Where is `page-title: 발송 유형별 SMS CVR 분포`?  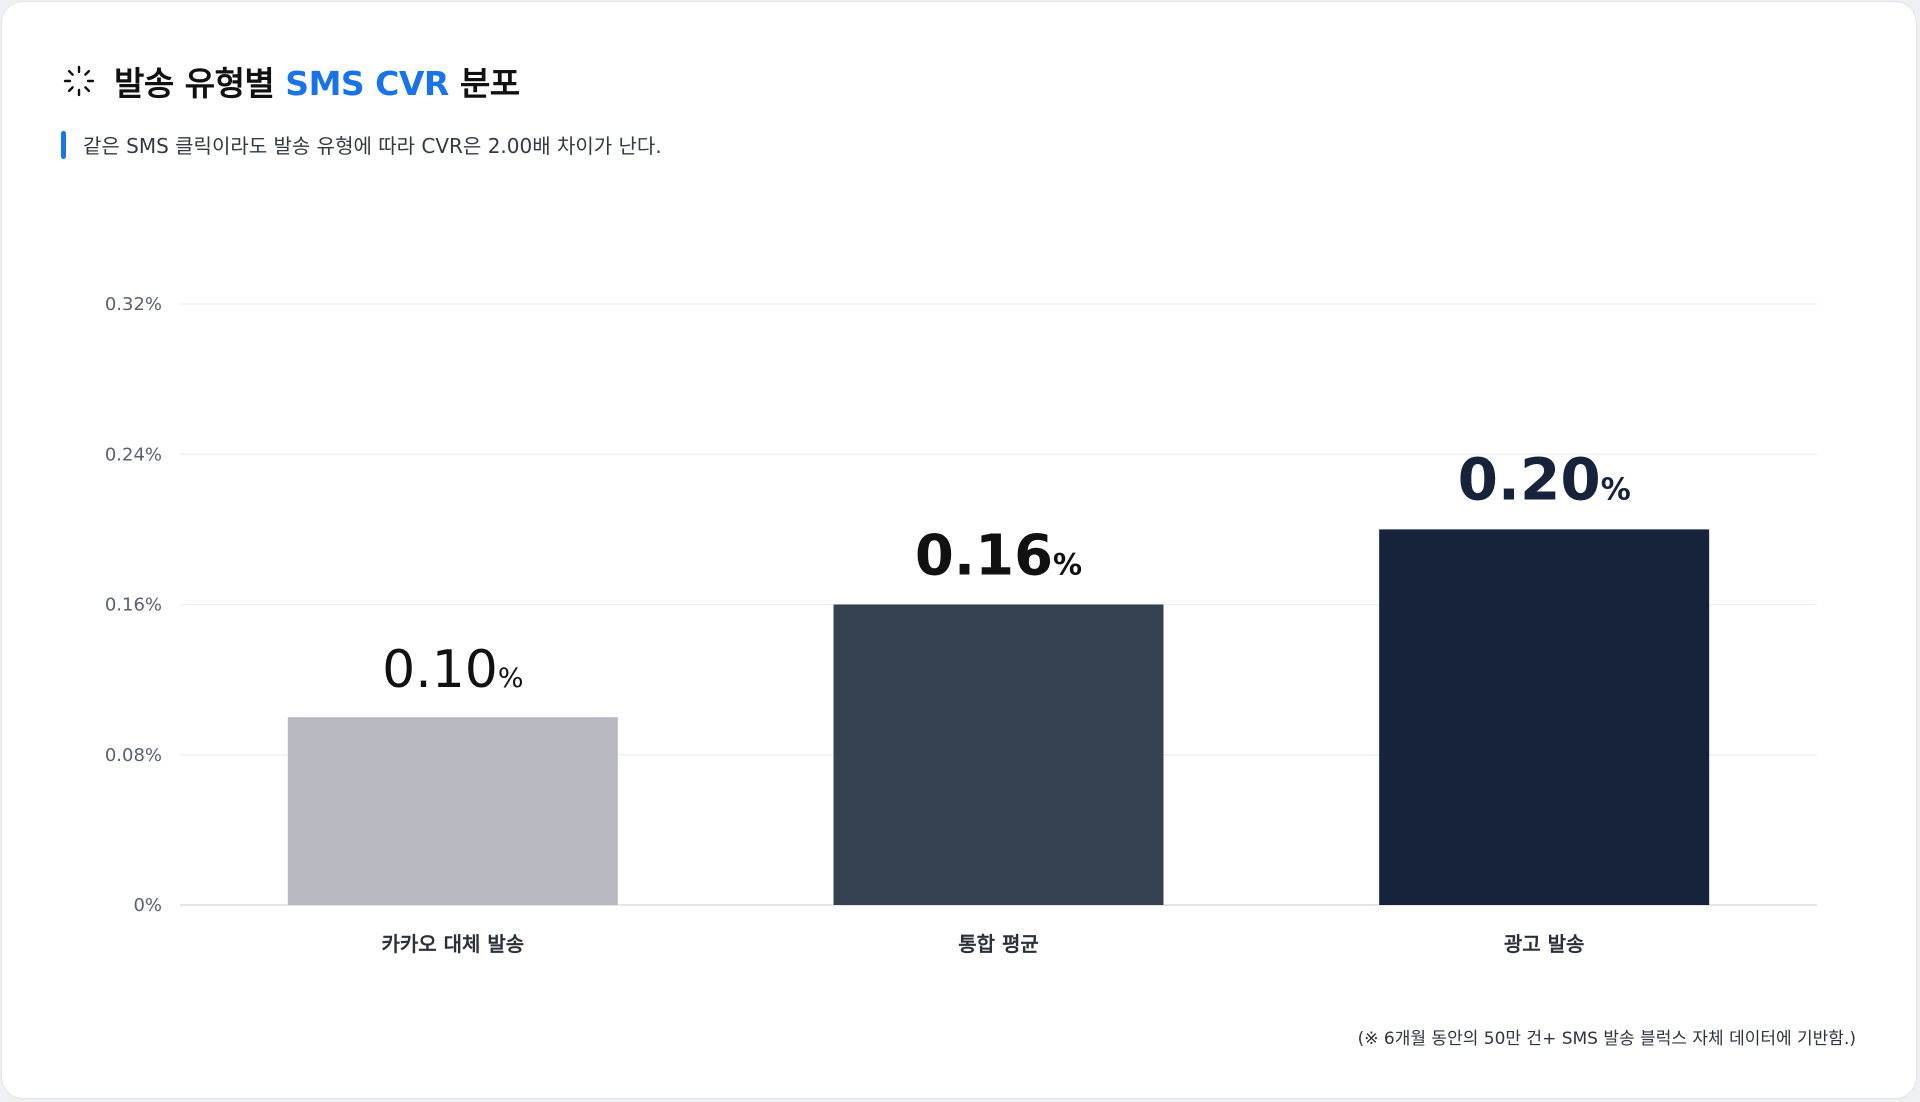 page-title: 발송 유형별 SMS CVR 분포 is located at coordinates (317, 81).